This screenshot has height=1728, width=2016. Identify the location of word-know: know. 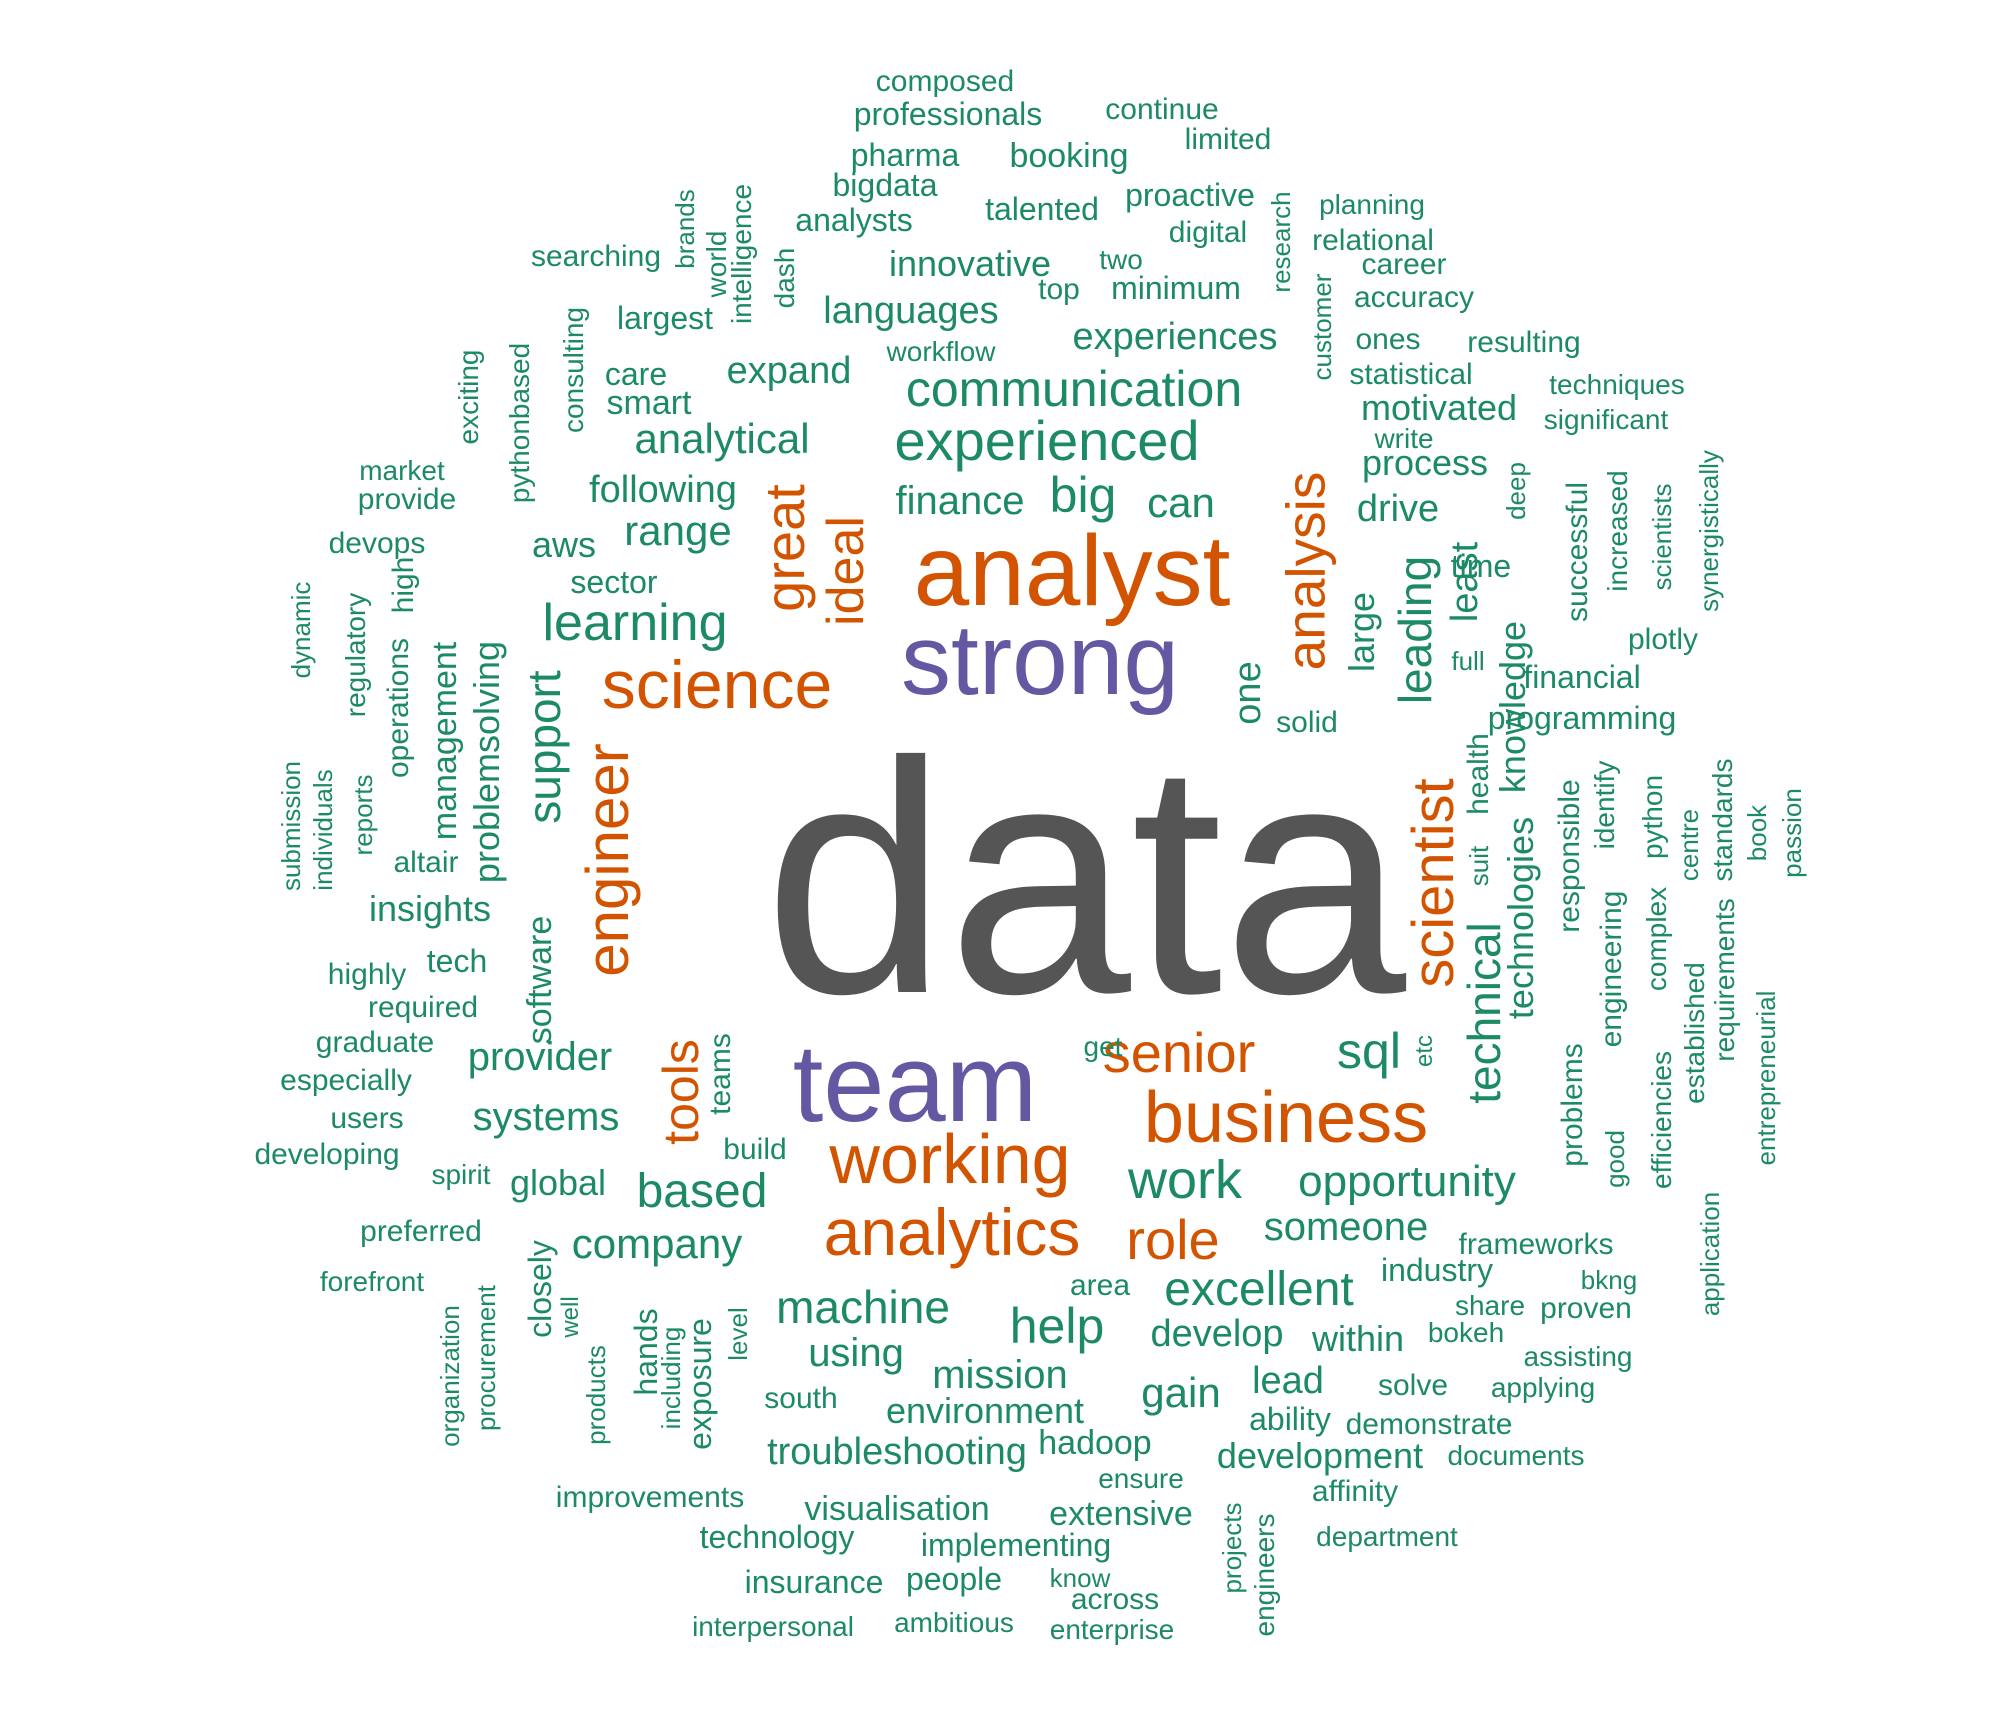
(1080, 1578).